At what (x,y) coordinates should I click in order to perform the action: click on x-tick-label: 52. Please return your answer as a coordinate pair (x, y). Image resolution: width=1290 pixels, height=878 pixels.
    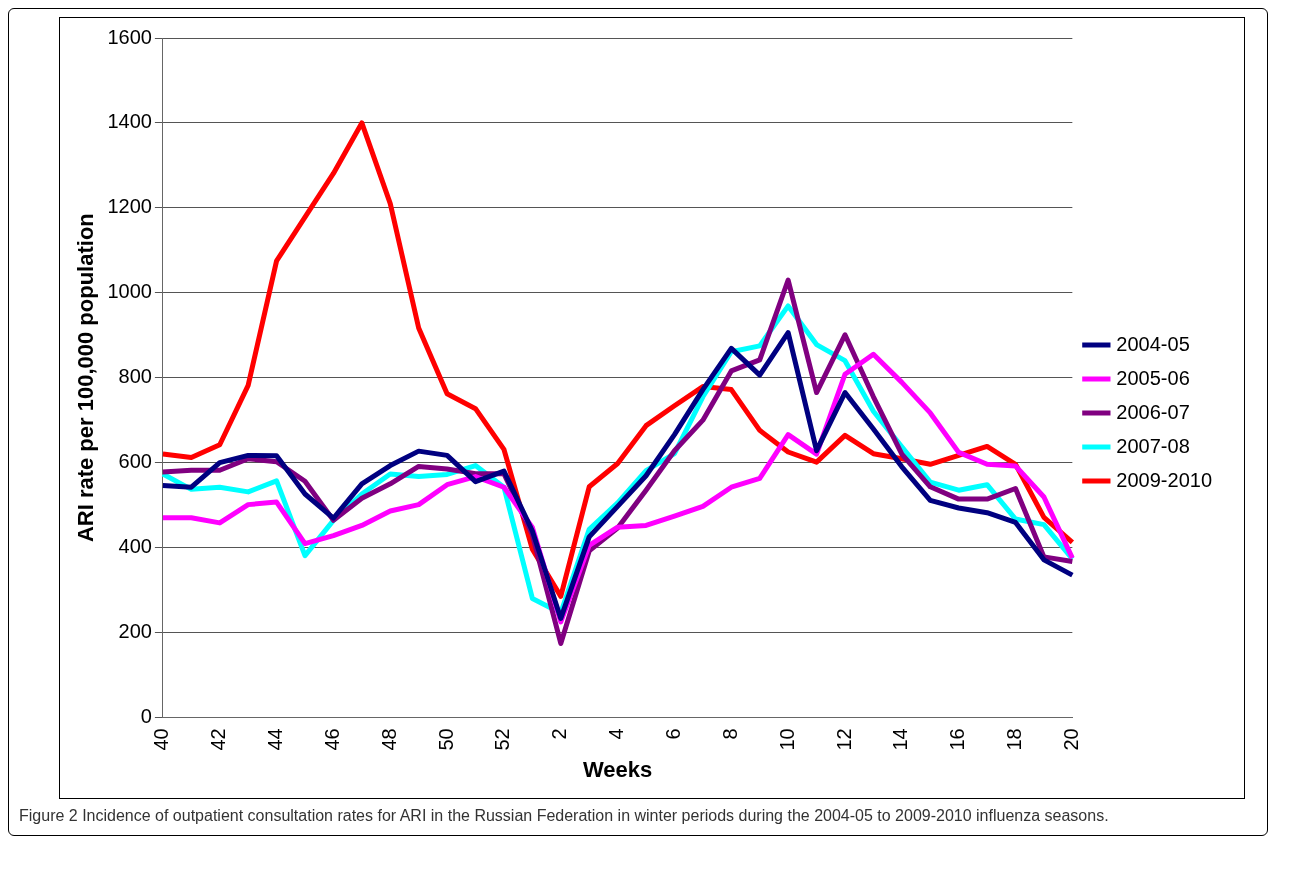
    Looking at the image, I should click on (502, 739).